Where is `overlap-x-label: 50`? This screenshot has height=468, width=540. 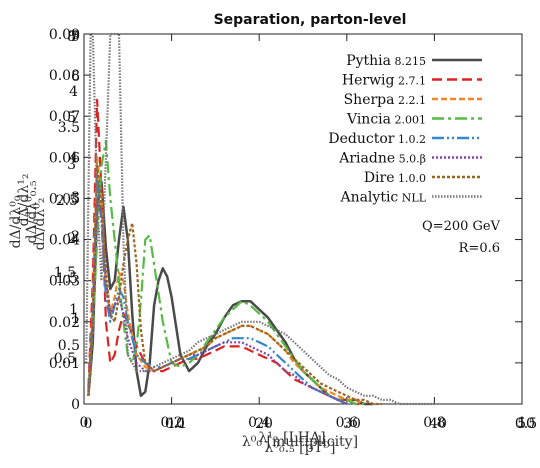
overlap-x-label: 50 is located at coordinates (526, 424).